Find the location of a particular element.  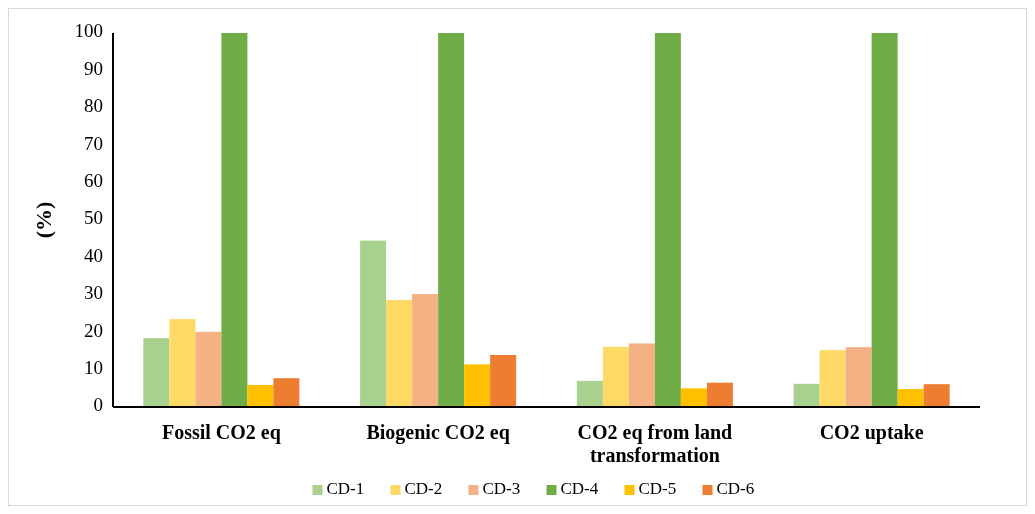

legend-label: CD-1 is located at coordinates (345, 488).